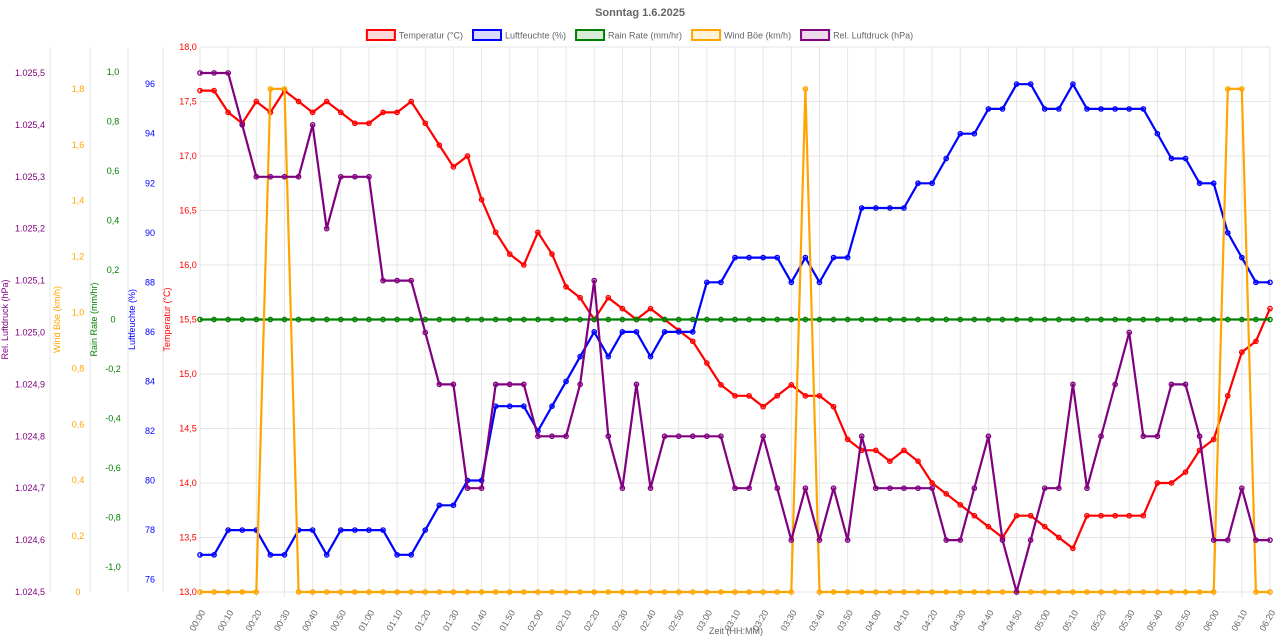 This screenshot has height=640, width=1280. I want to click on rain-tick-label: -0,4, so click(113, 419).